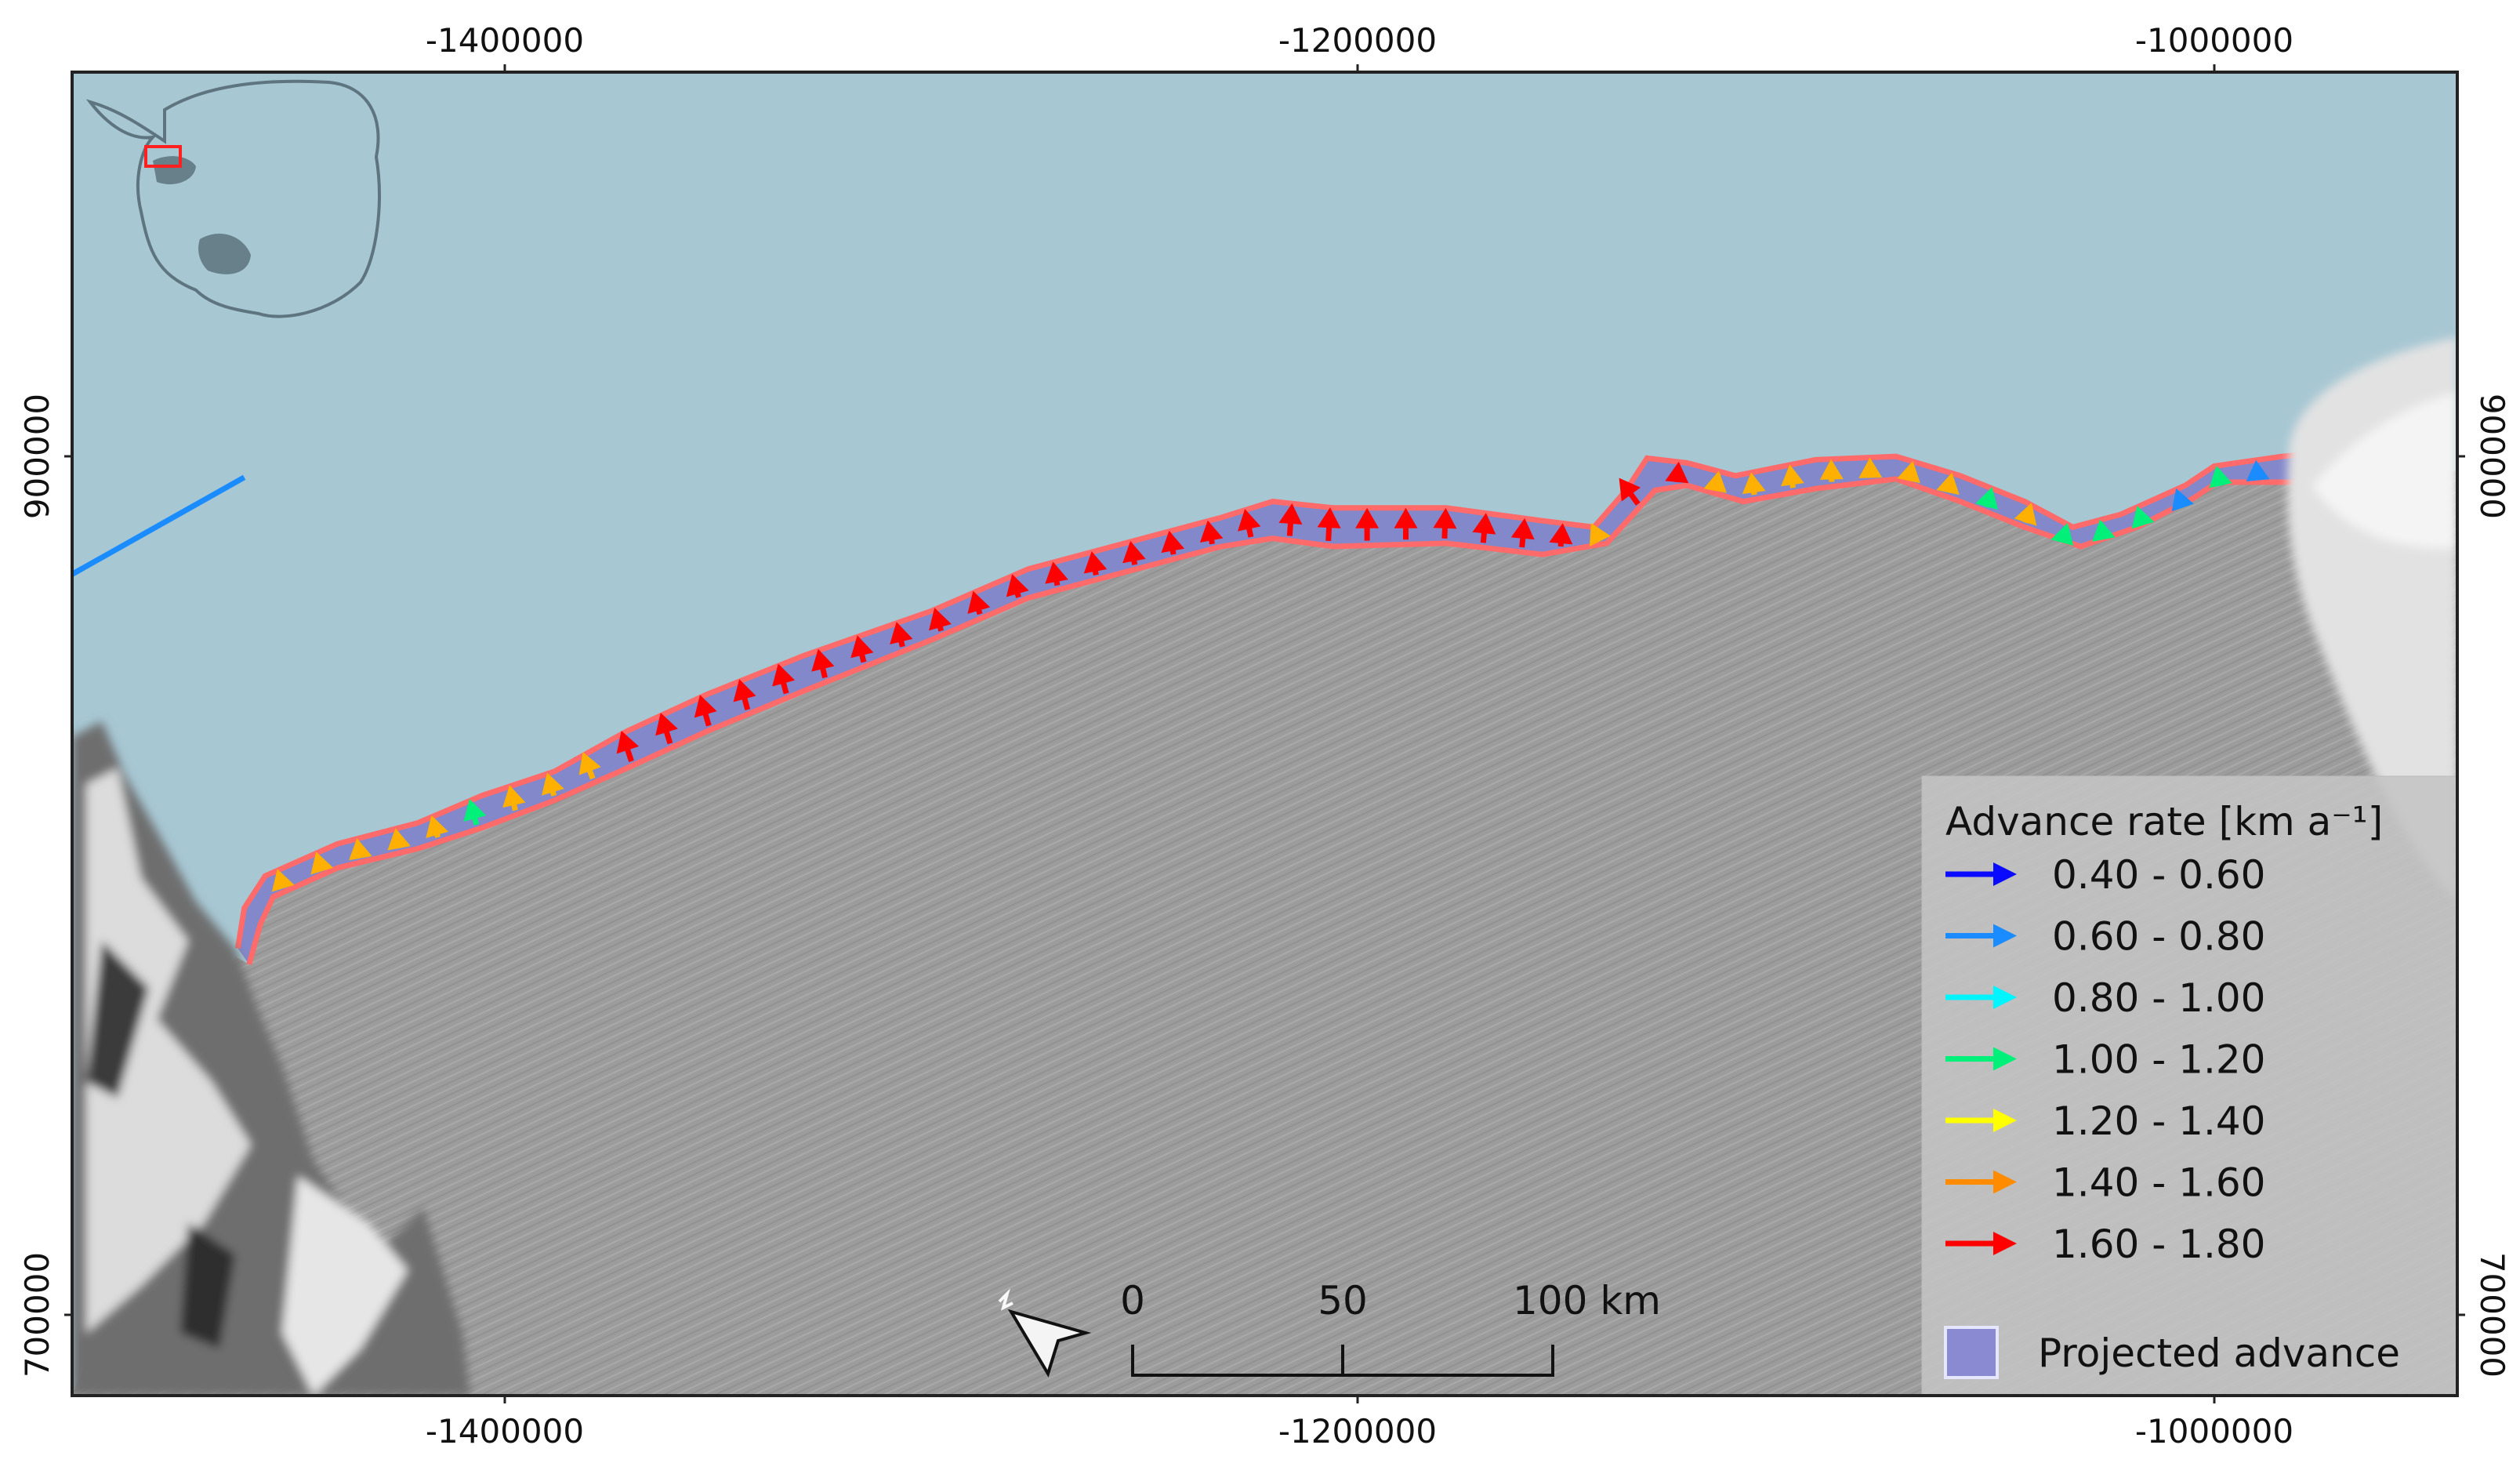 The height and width of the screenshot is (1474, 2520). Describe the element at coordinates (2214, 40) in the screenshot. I see `x-tick-top-3: -1000000` at that location.